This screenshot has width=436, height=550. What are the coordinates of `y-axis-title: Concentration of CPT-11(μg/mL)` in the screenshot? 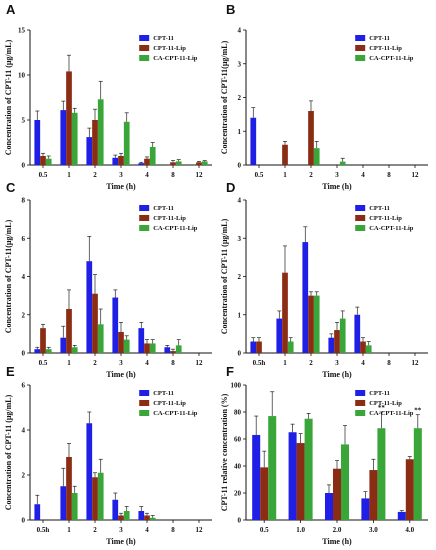 It's located at (8, 276).